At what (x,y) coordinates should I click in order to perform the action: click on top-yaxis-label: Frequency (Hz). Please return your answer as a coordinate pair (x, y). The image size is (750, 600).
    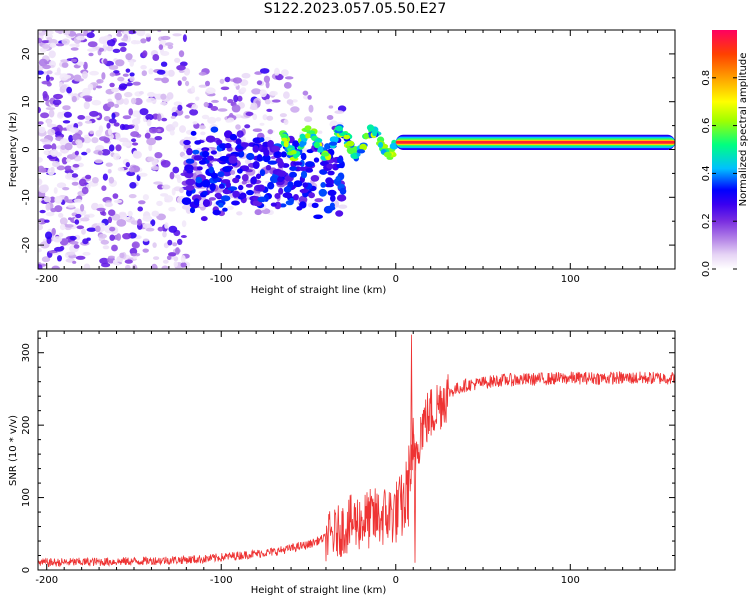
    Looking at the image, I should click on (13, 150).